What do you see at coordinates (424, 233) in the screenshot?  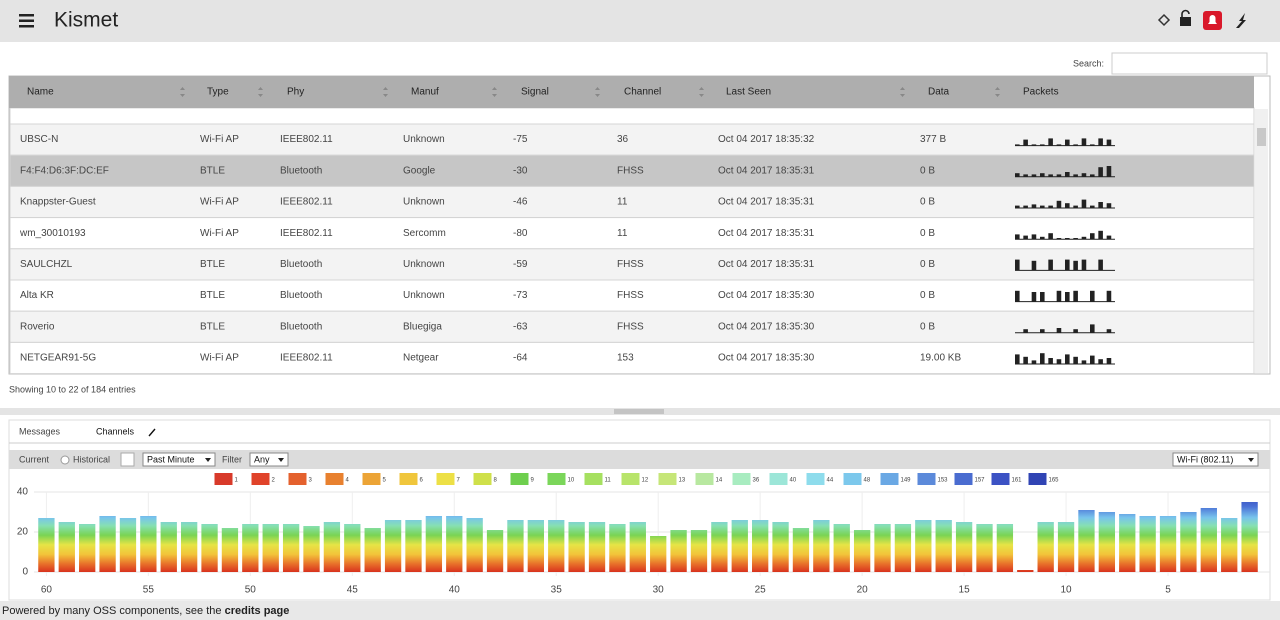 I see `table-cell: Sercomm` at bounding box center [424, 233].